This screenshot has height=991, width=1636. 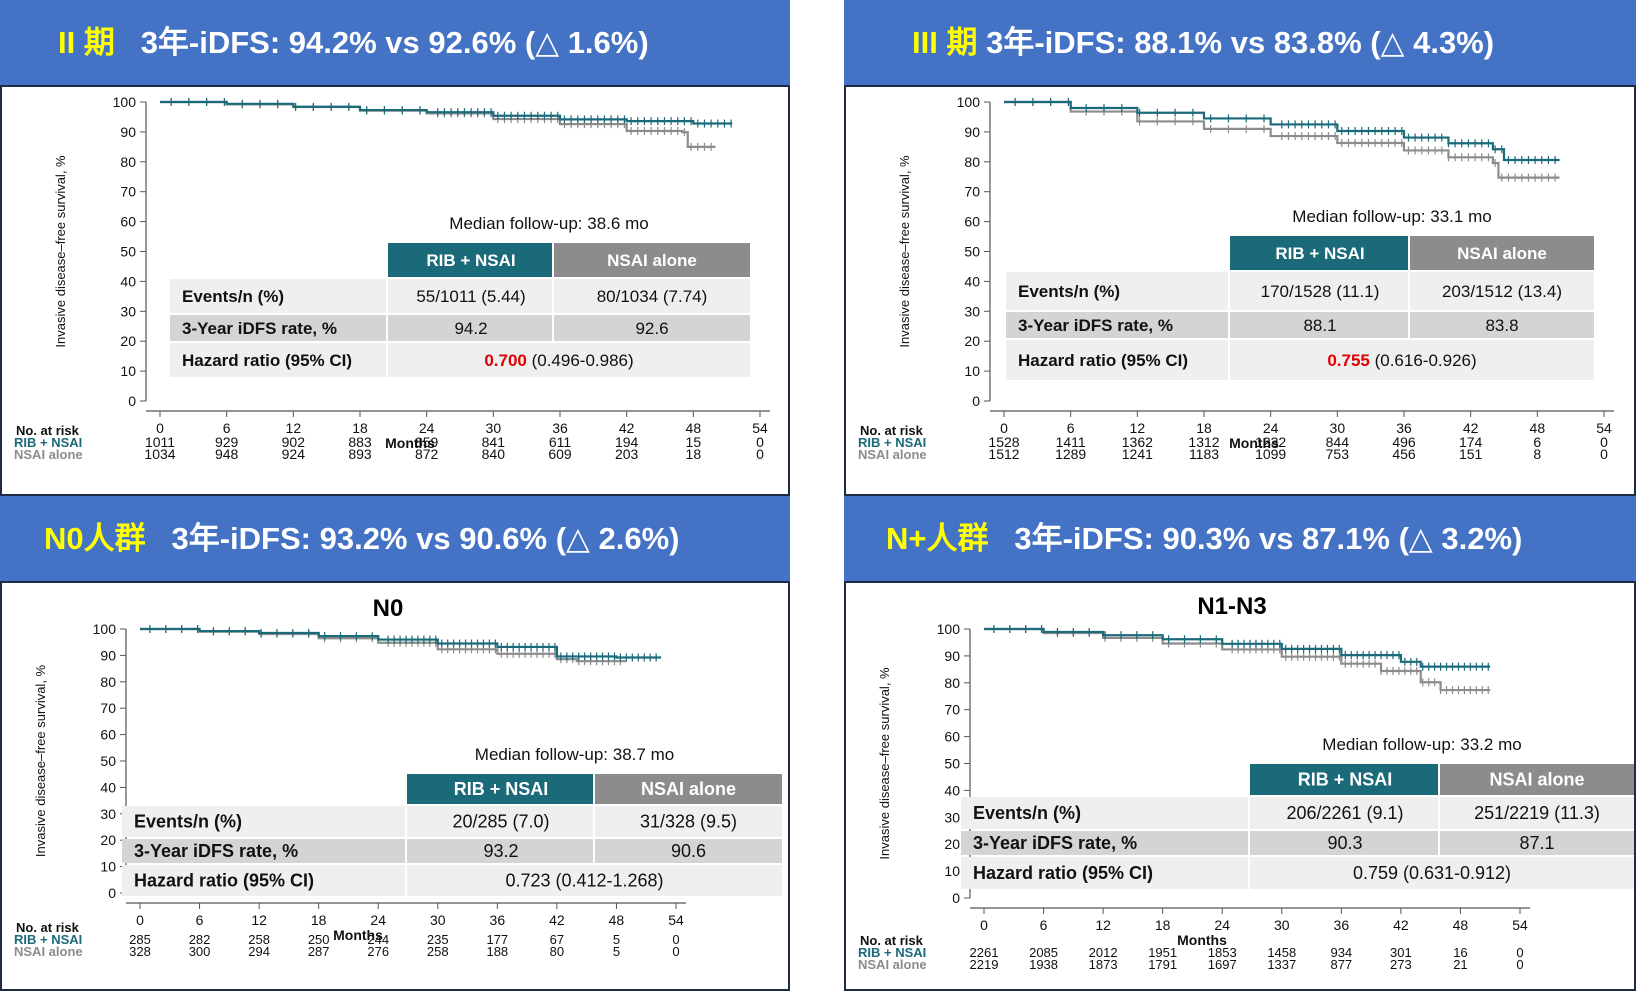 What do you see at coordinates (1520, 925) in the screenshot?
I see `x-tick-label: 54` at bounding box center [1520, 925].